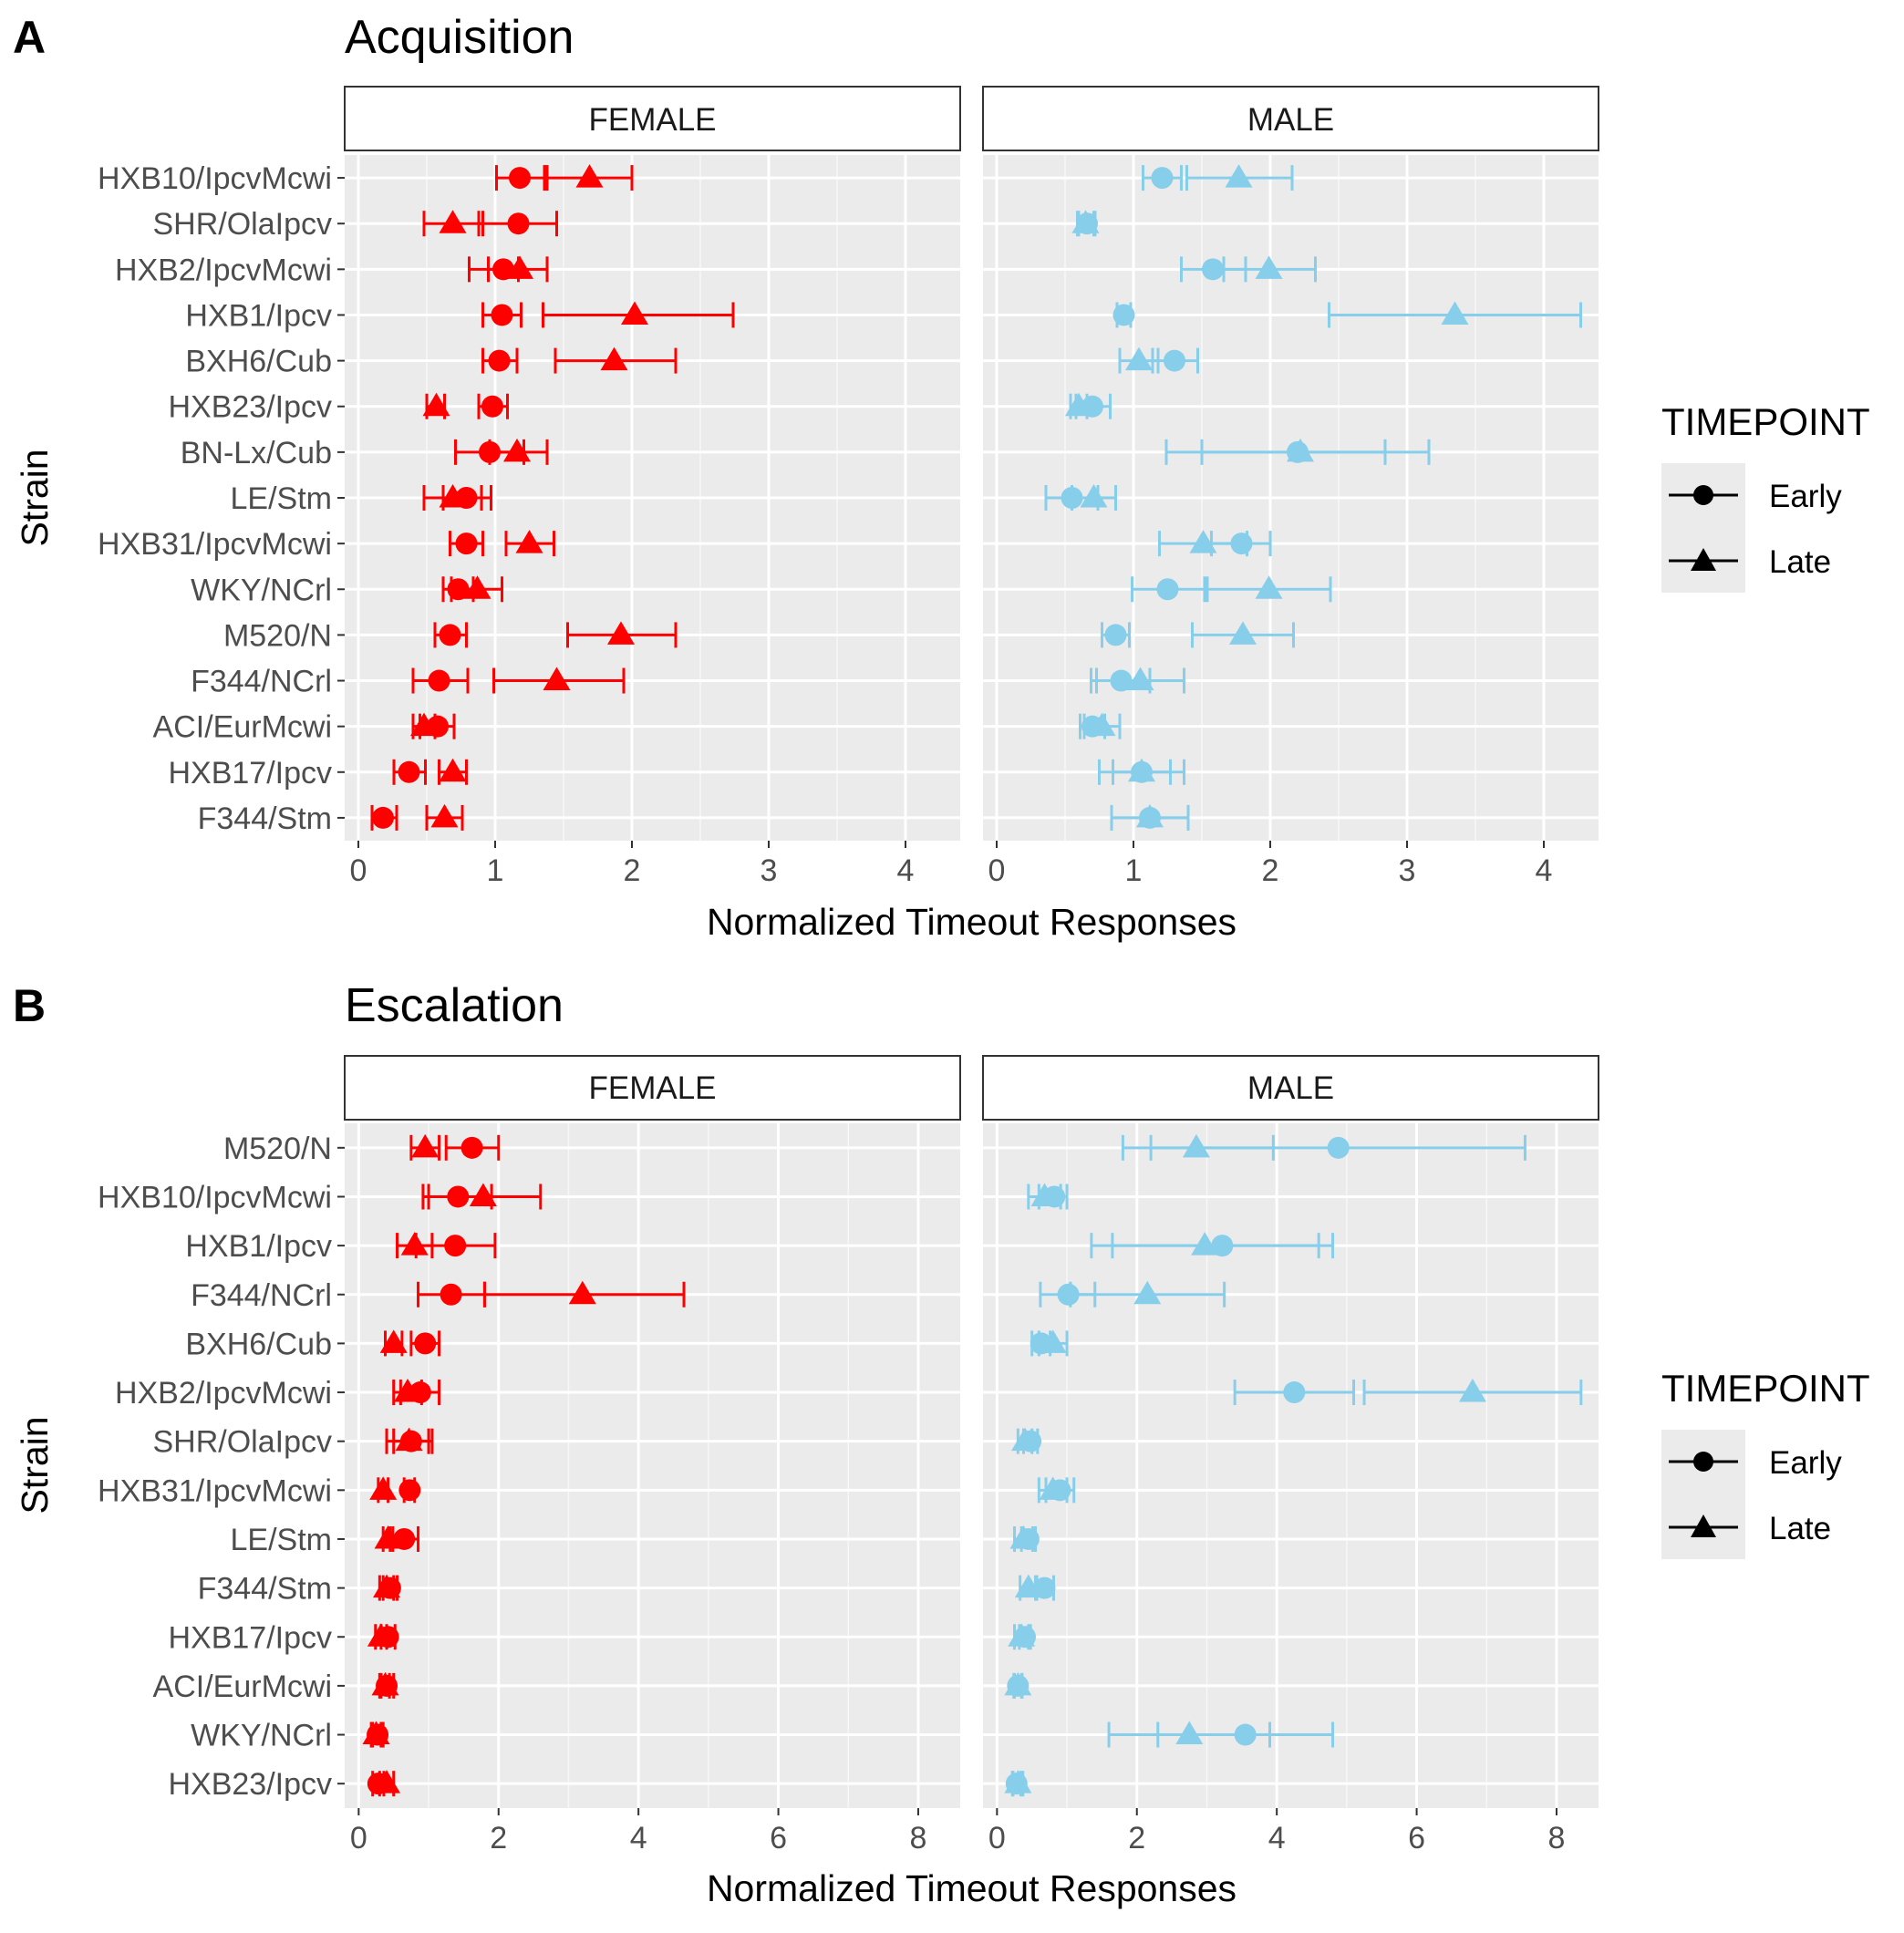 The image size is (1904, 1933). Describe the element at coordinates (653, 1465) in the screenshot. I see `plot-background` at that location.